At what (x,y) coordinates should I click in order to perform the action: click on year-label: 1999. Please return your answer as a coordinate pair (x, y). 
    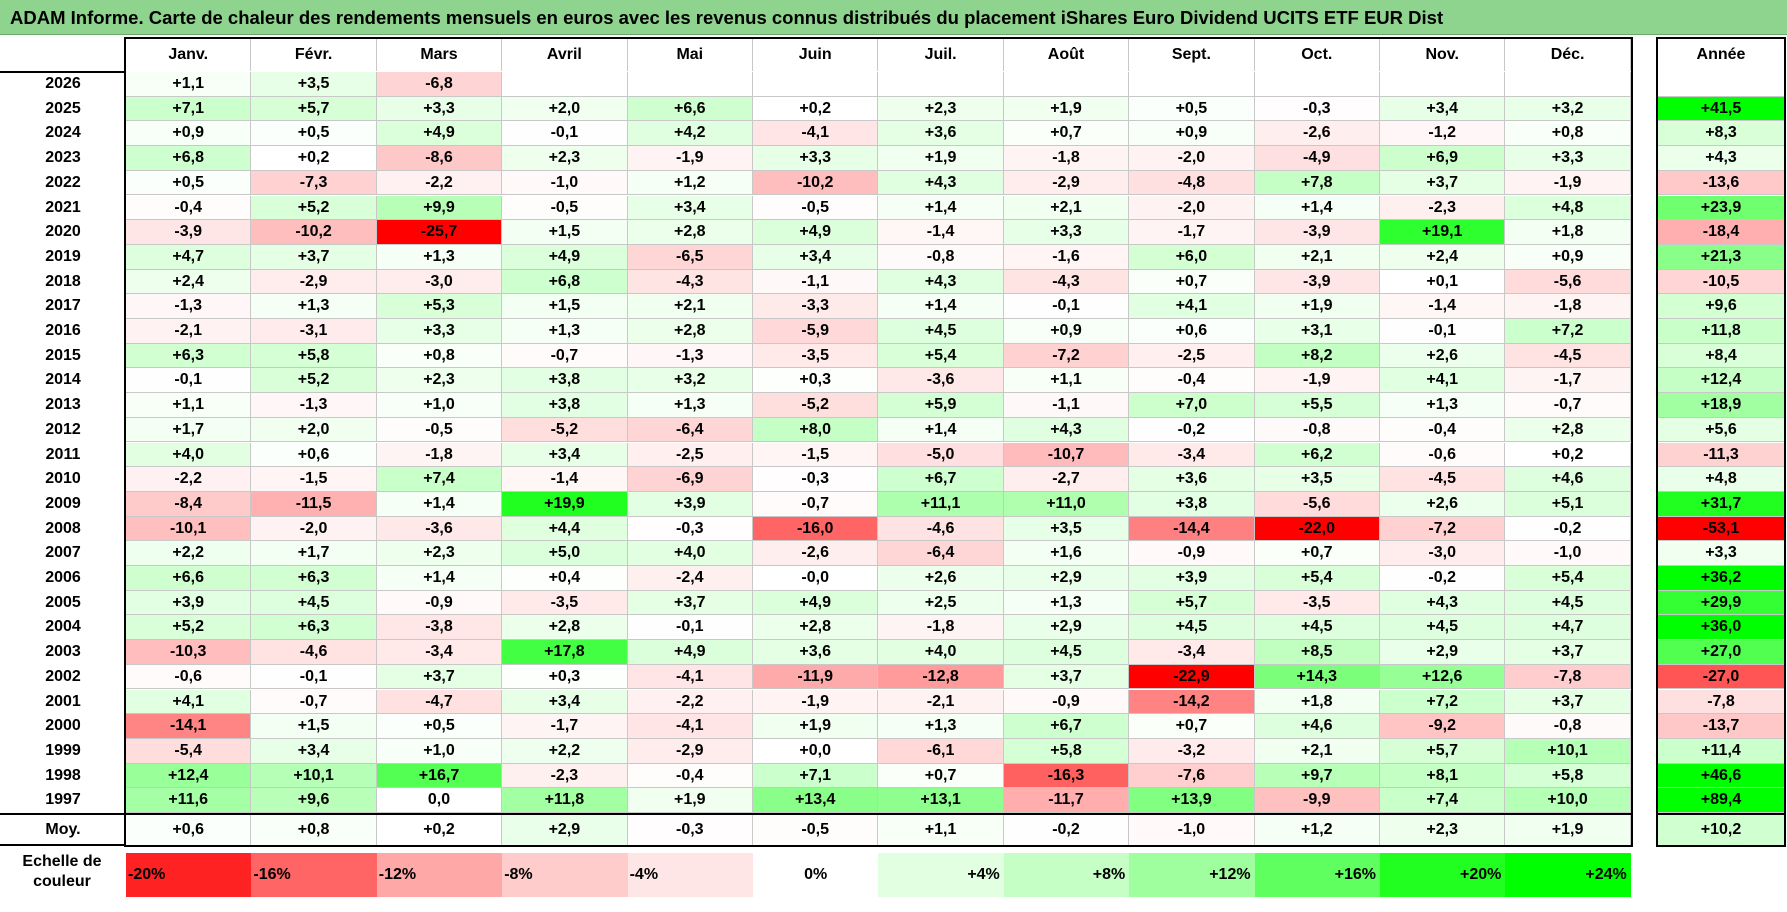
    Looking at the image, I should click on (63, 750).